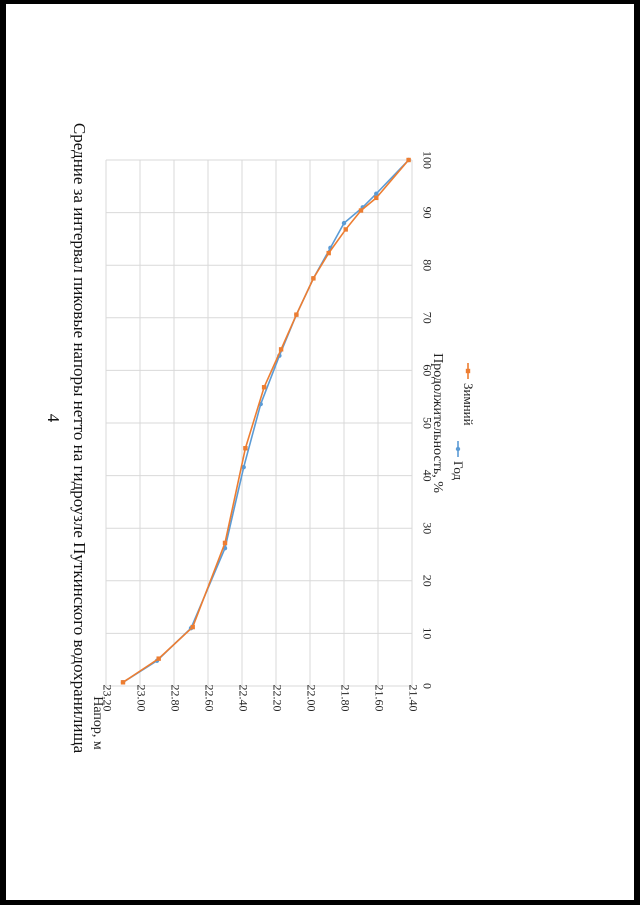 The image size is (640, 905). I want to click on x-axis-title: Продолжительность, %, so click(437, 423).